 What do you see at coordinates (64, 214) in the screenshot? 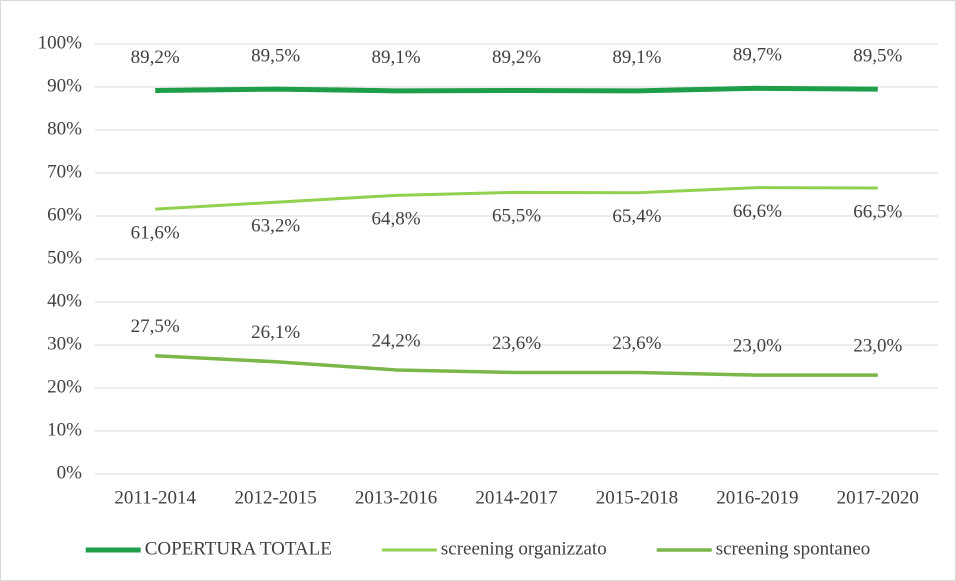
I see `y-tick-label: 60%` at bounding box center [64, 214].